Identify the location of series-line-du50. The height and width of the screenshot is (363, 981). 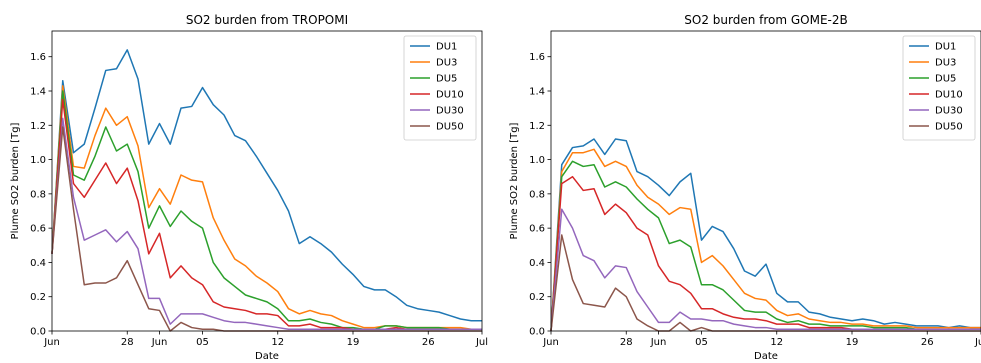
(766, 283).